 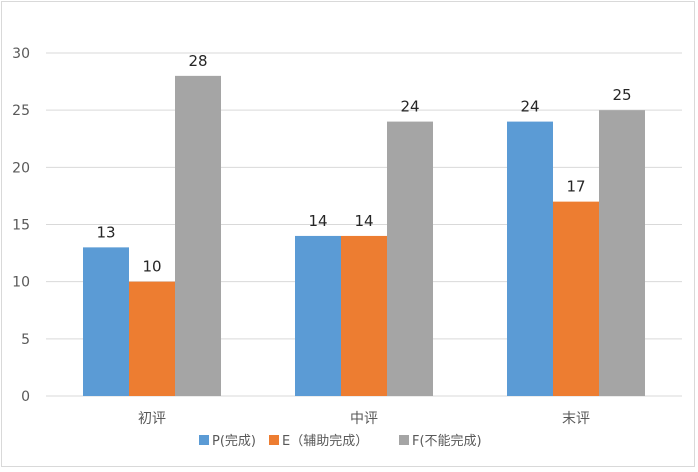 I want to click on x-tick-label: 中评, so click(x=364, y=419).